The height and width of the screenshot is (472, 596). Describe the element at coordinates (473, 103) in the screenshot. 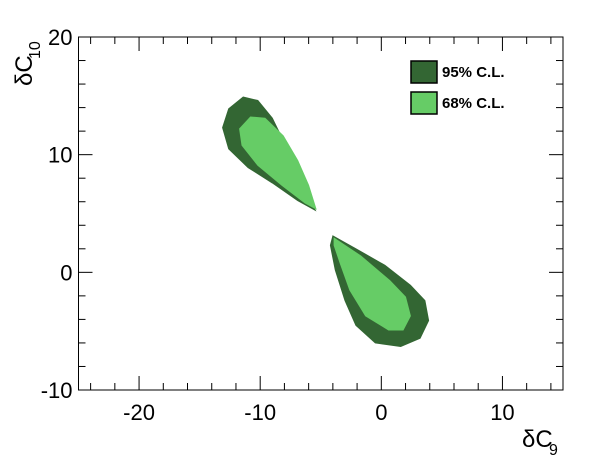

I see `legend-label: 68% C.L.` at that location.